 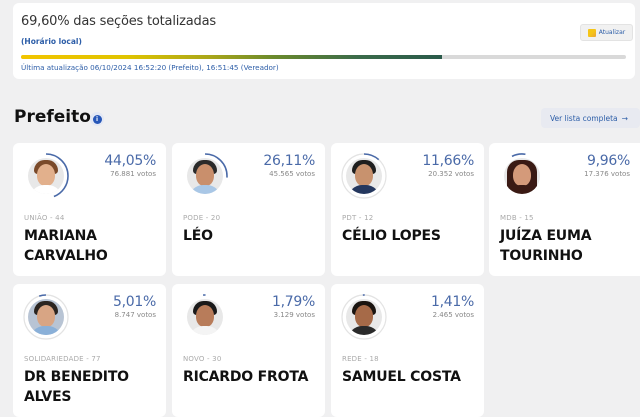 What do you see at coordinates (391, 236) in the screenshot?
I see `candidate-name: CÉLIO LOPES` at bounding box center [391, 236].